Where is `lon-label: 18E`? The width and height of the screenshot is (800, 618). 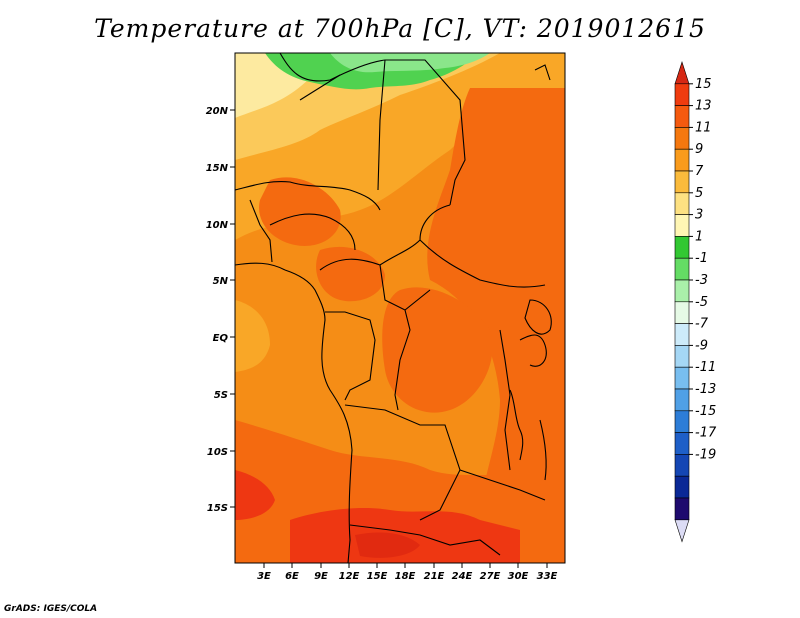
lon-label: 18E is located at coordinates (405, 576).